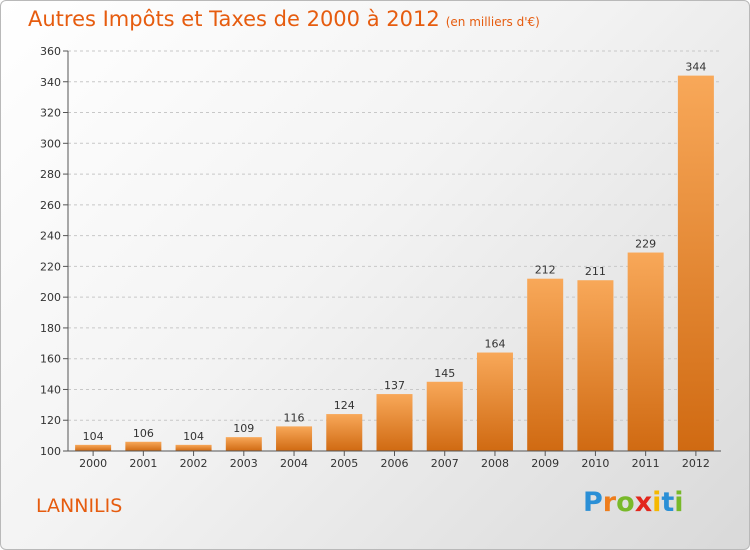 The width and height of the screenshot is (750, 550). Describe the element at coordinates (50, 266) in the screenshot. I see `y-tick-label: 220` at that location.